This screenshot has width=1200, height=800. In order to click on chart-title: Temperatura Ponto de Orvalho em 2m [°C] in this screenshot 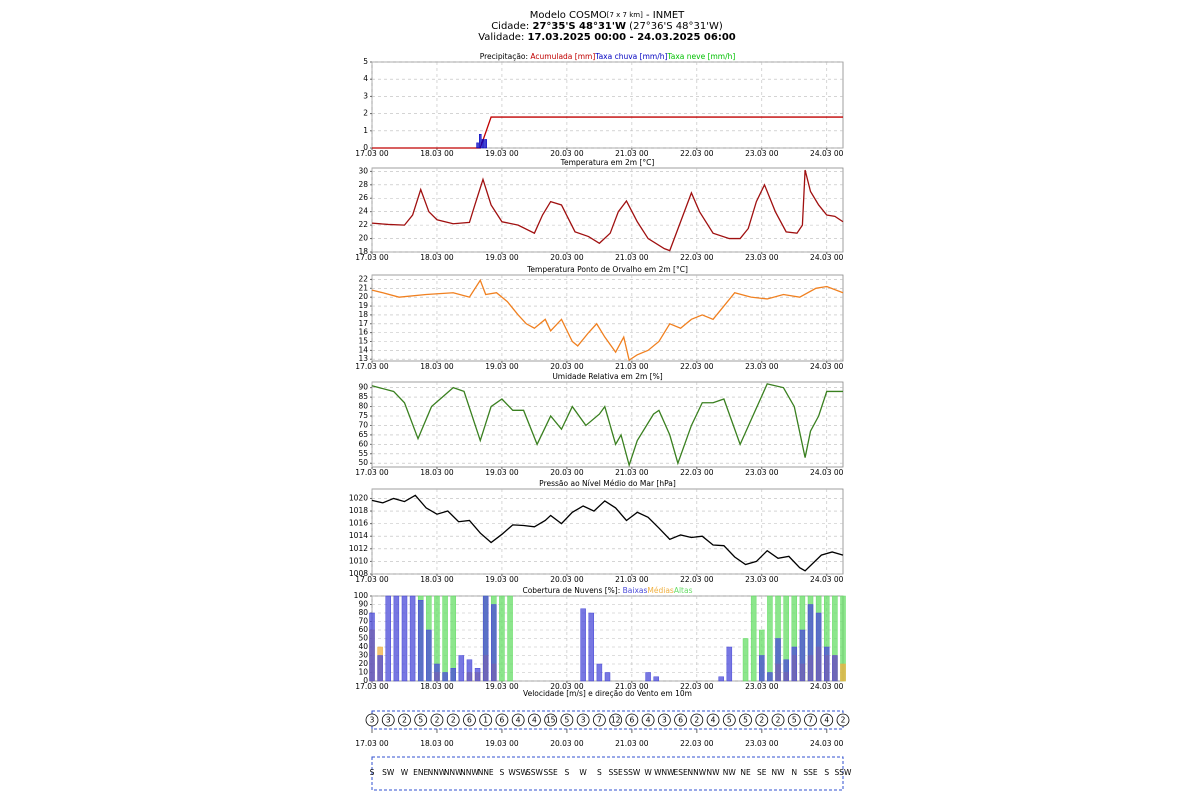, I will do `click(607, 269)`.